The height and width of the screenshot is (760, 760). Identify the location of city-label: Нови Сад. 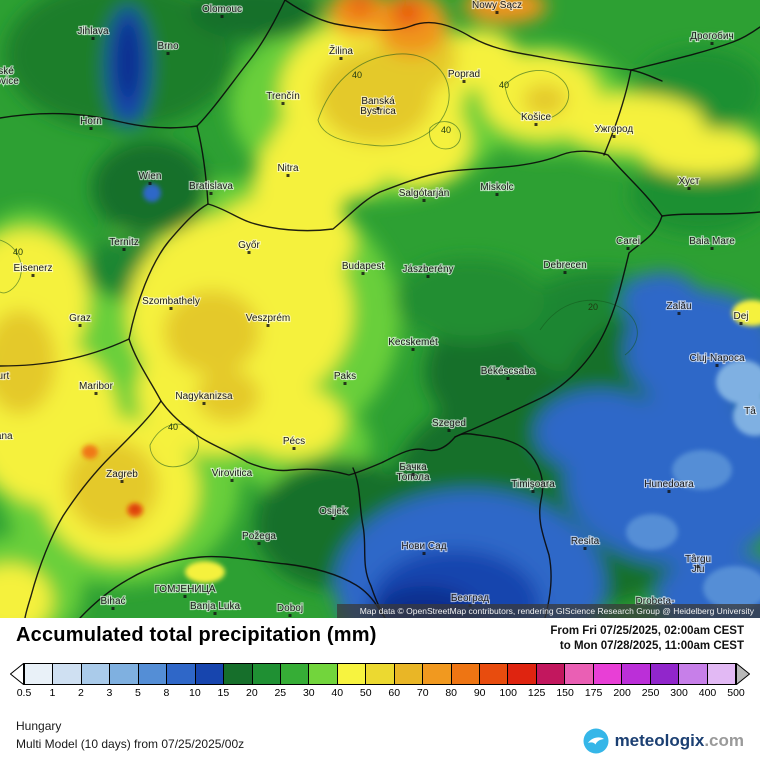
(423, 546).